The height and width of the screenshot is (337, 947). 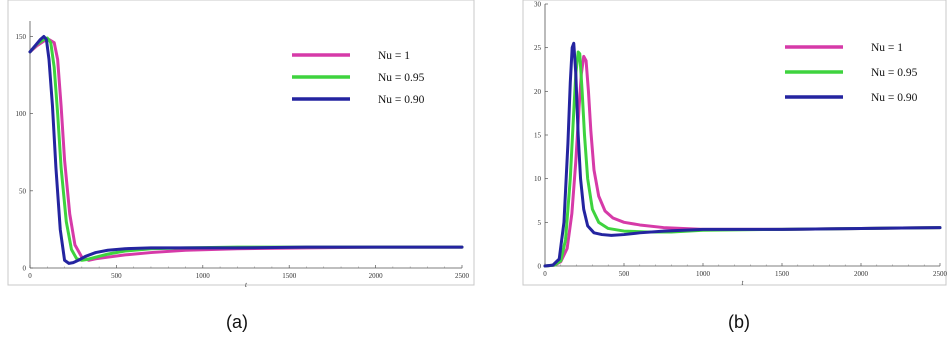 I want to click on panel-caption: (a), so click(x=237, y=322).